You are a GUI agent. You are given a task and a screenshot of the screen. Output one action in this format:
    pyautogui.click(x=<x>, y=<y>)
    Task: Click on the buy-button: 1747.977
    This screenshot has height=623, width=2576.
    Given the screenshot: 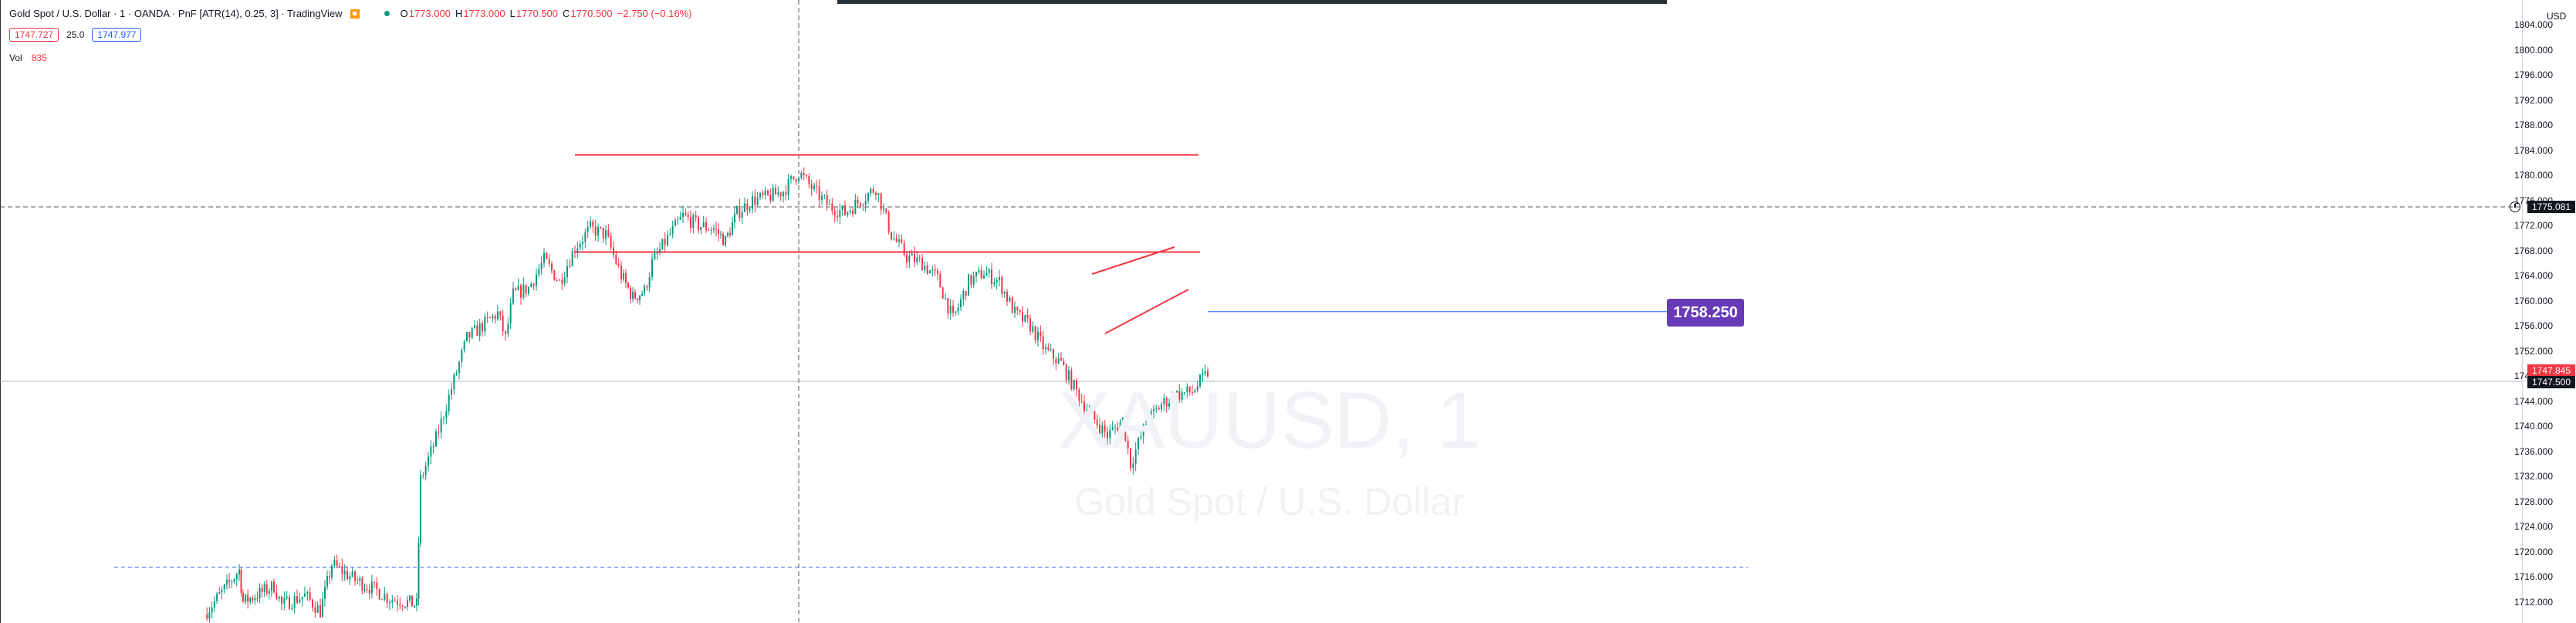 What is the action you would take?
    pyautogui.click(x=117, y=35)
    